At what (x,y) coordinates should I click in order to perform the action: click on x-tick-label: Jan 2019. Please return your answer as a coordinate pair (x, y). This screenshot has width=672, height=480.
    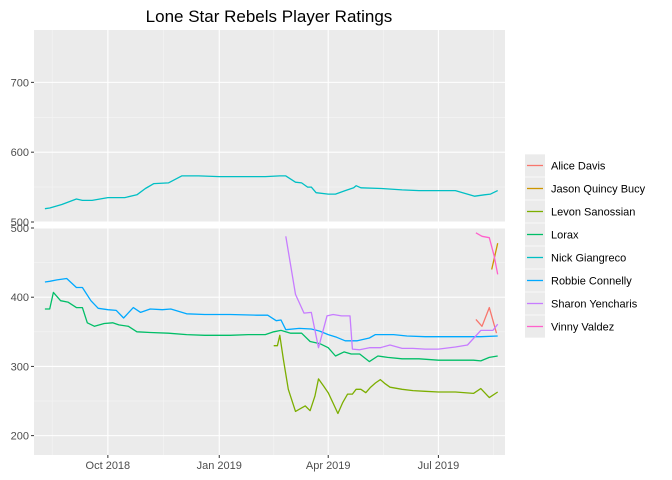
    Looking at the image, I should click on (219, 466).